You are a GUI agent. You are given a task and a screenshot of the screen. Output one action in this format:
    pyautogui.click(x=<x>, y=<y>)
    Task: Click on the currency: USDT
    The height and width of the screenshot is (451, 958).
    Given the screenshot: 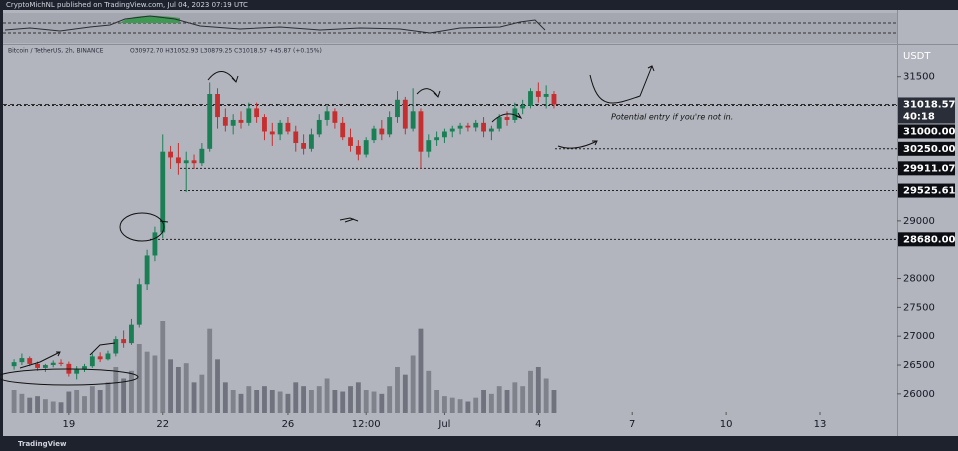 What is the action you would take?
    pyautogui.click(x=917, y=56)
    